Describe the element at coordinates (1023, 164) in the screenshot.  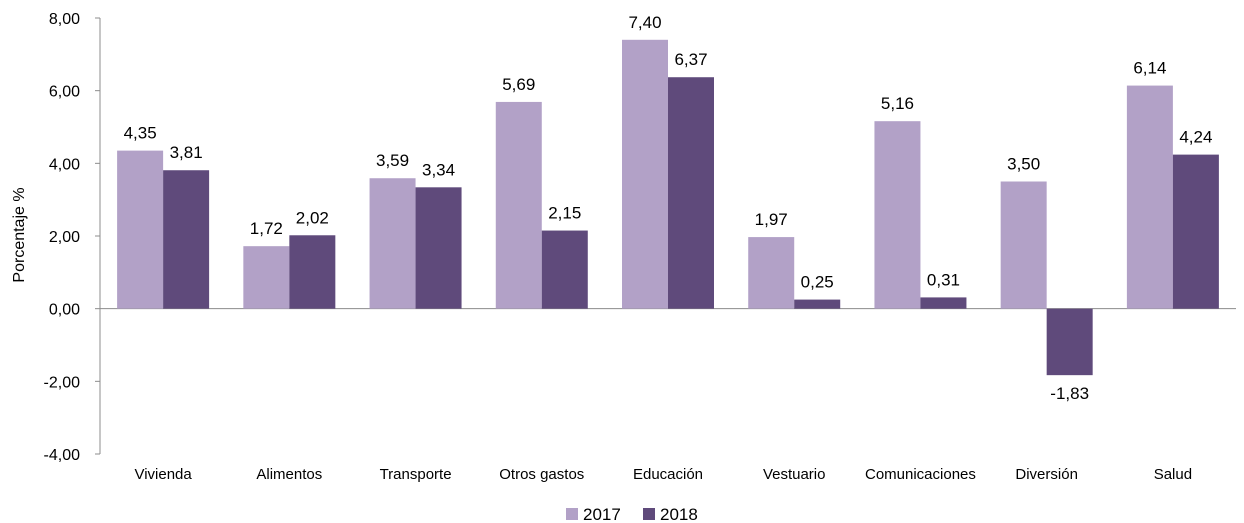
I see `data-label-2017-7: 3,50` at that location.